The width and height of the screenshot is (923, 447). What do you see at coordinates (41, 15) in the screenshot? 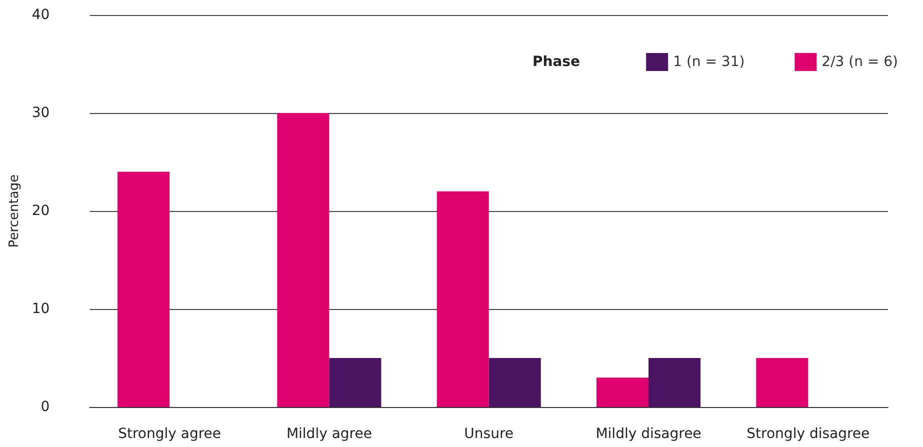
I see `y-tick-label: 40` at bounding box center [41, 15].